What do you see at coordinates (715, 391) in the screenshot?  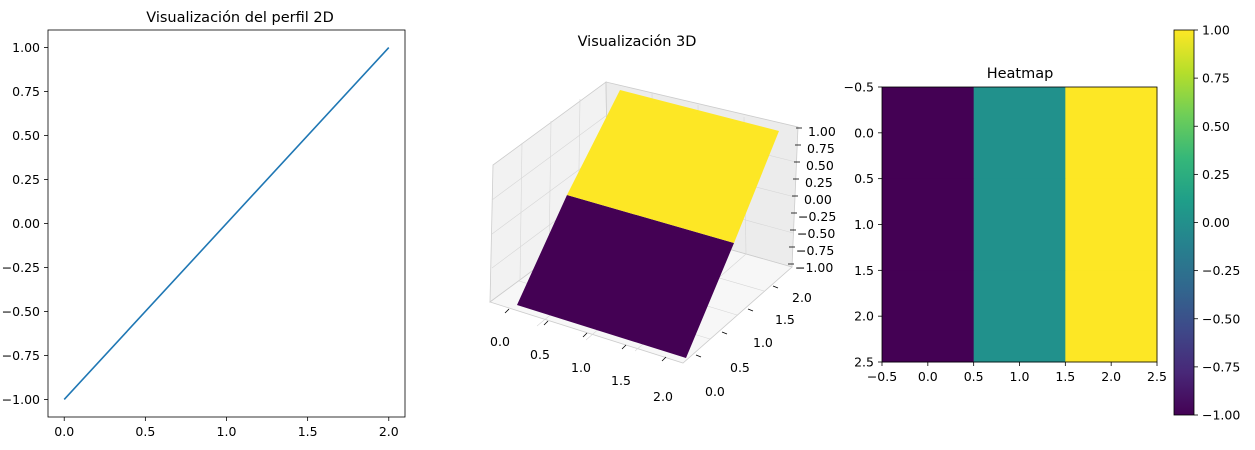 I see `surface-y-tick-label: 0.0` at bounding box center [715, 391].